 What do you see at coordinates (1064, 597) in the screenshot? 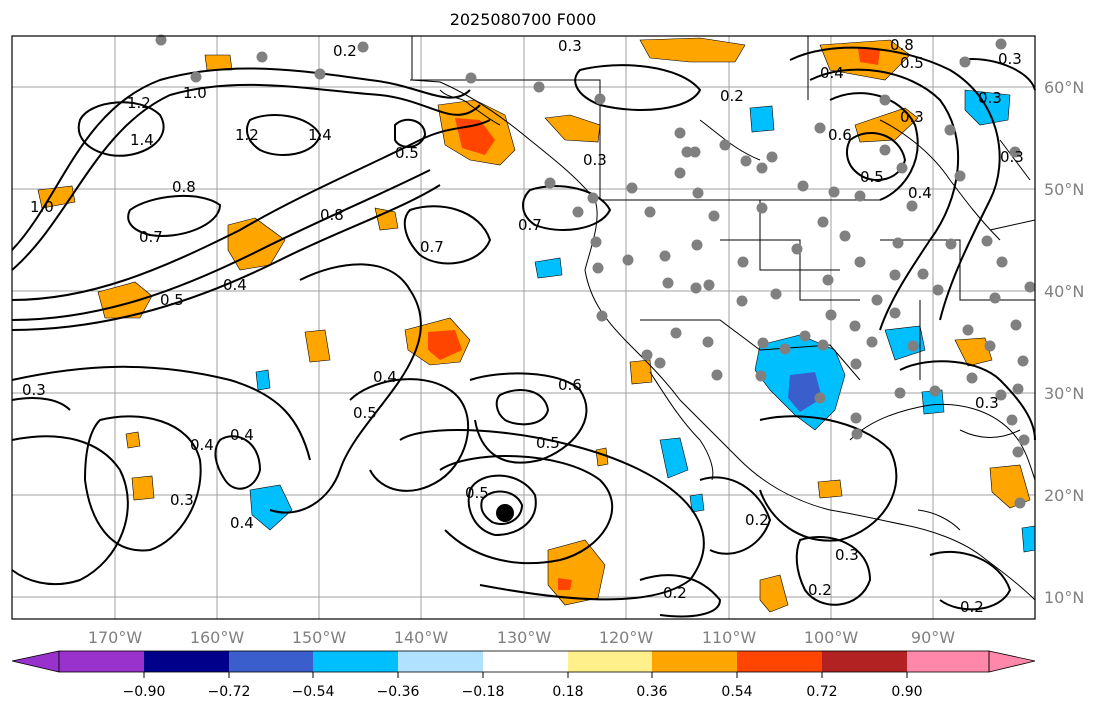
I see `lat-label: 10°N` at bounding box center [1064, 597].